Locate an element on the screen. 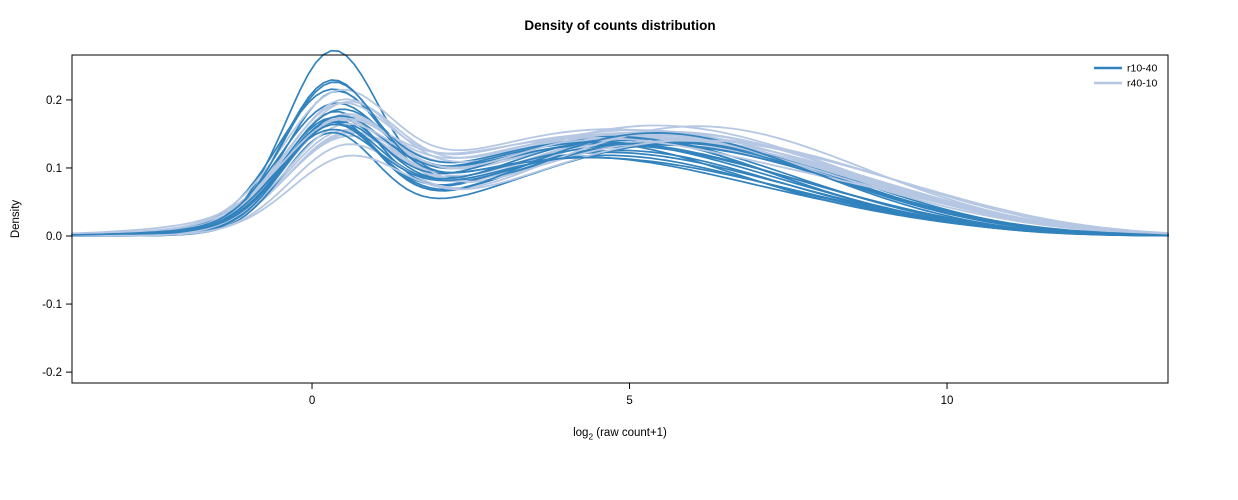 The height and width of the screenshot is (500, 1238). y-tick-label: 0.2 is located at coordinates (54, 101).